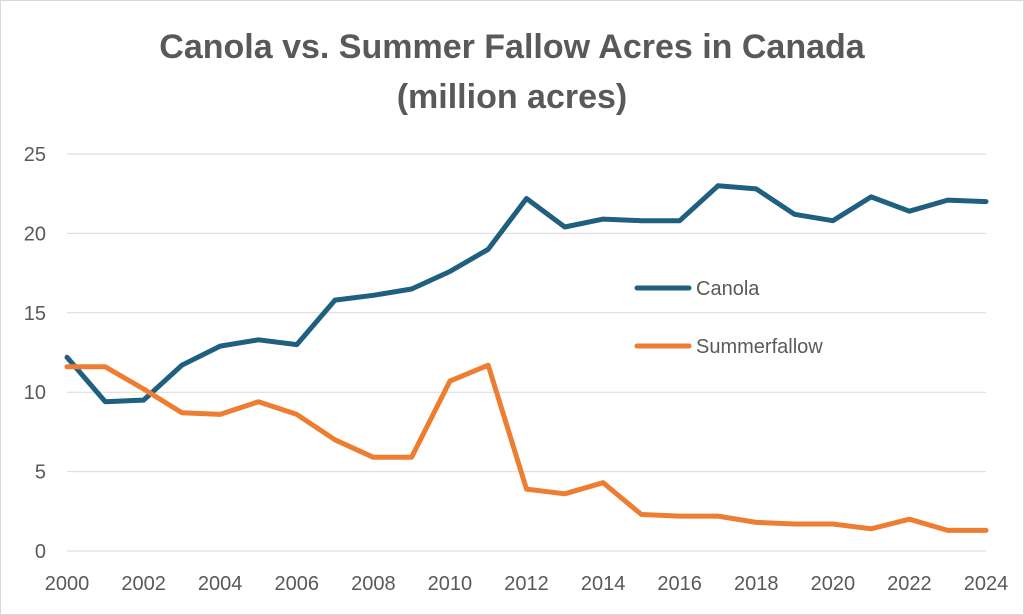  Describe the element at coordinates (603, 584) in the screenshot. I see `x-tick-label: 2014` at that location.